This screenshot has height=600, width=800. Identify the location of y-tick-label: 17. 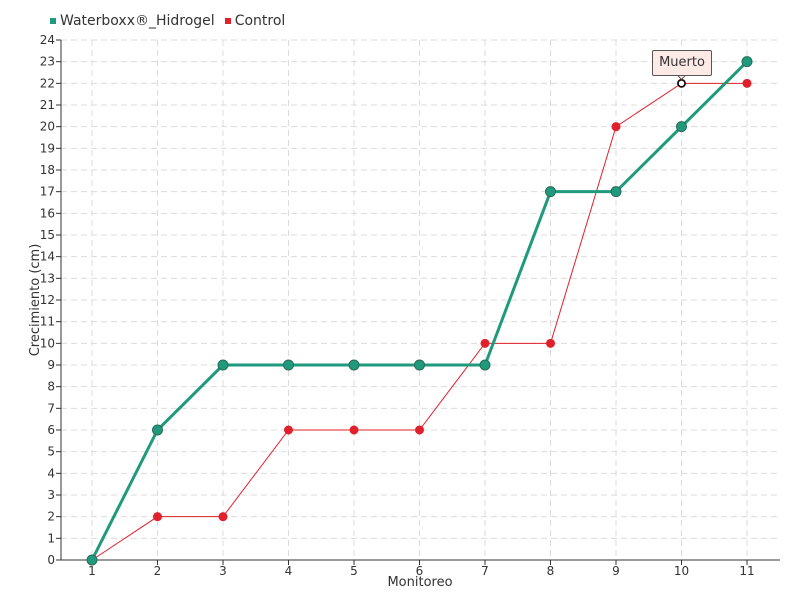
(47, 192).